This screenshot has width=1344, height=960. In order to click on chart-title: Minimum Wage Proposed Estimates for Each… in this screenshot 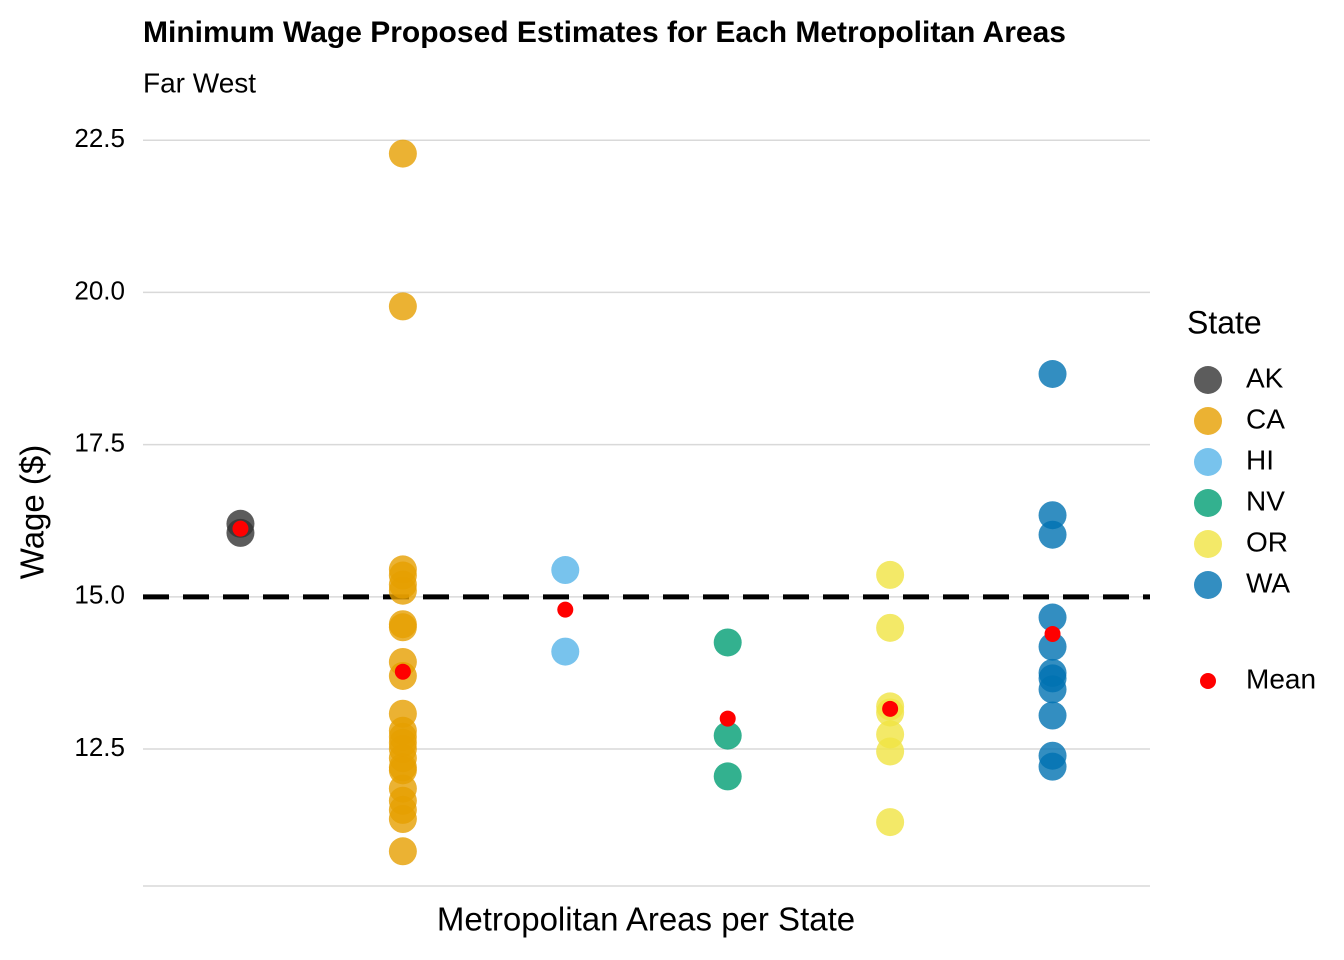, I will do `click(604, 32)`.